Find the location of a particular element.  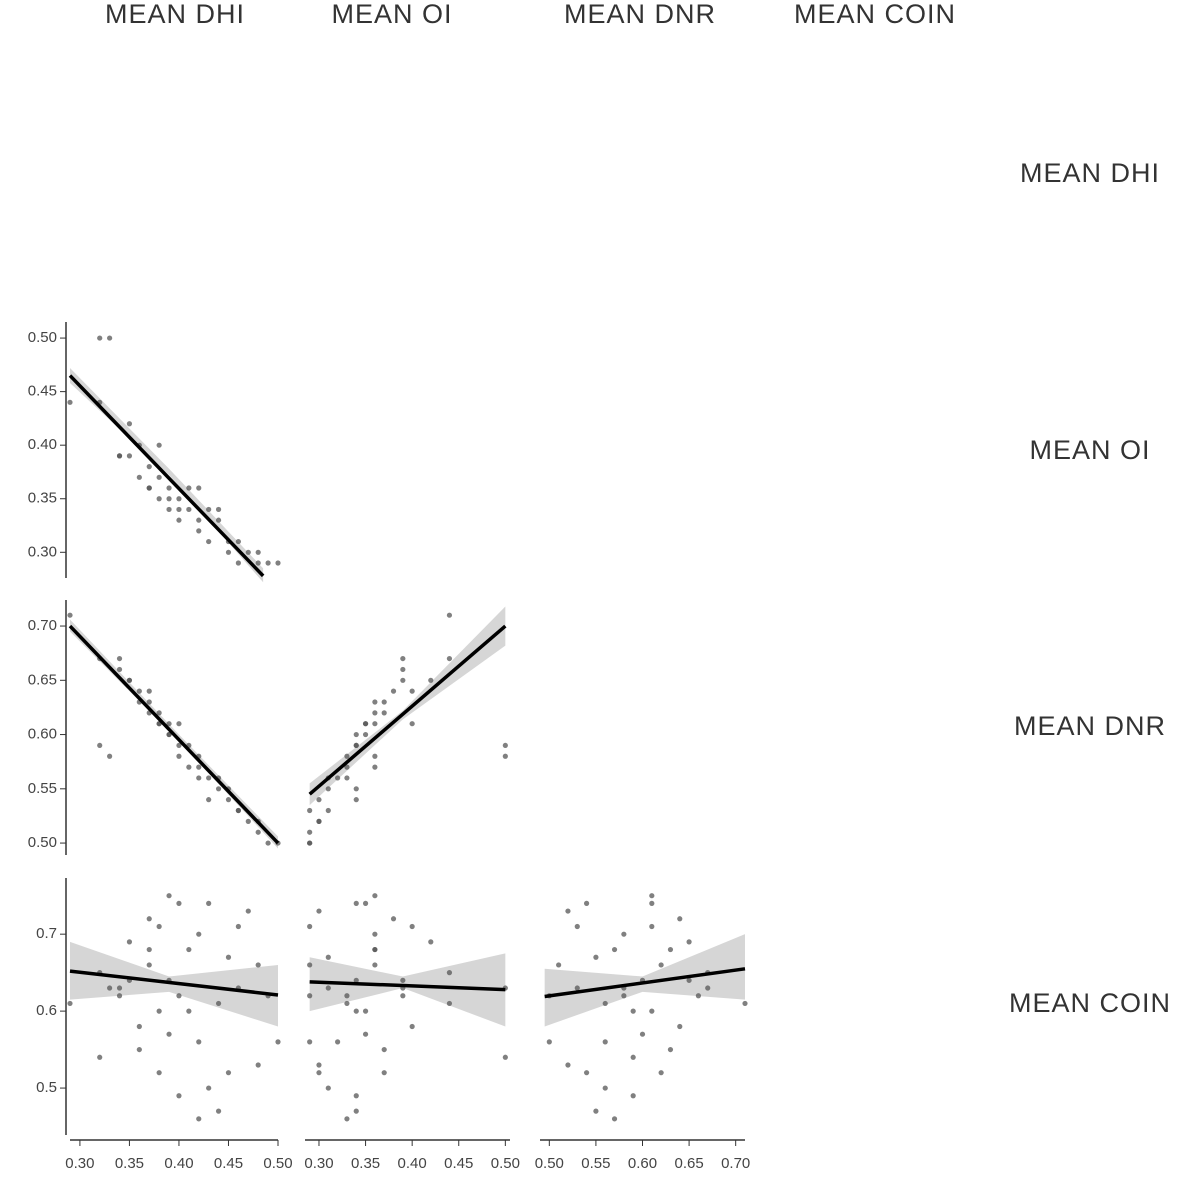

x-tick-label: 0.50 is located at coordinates (549, 1163).